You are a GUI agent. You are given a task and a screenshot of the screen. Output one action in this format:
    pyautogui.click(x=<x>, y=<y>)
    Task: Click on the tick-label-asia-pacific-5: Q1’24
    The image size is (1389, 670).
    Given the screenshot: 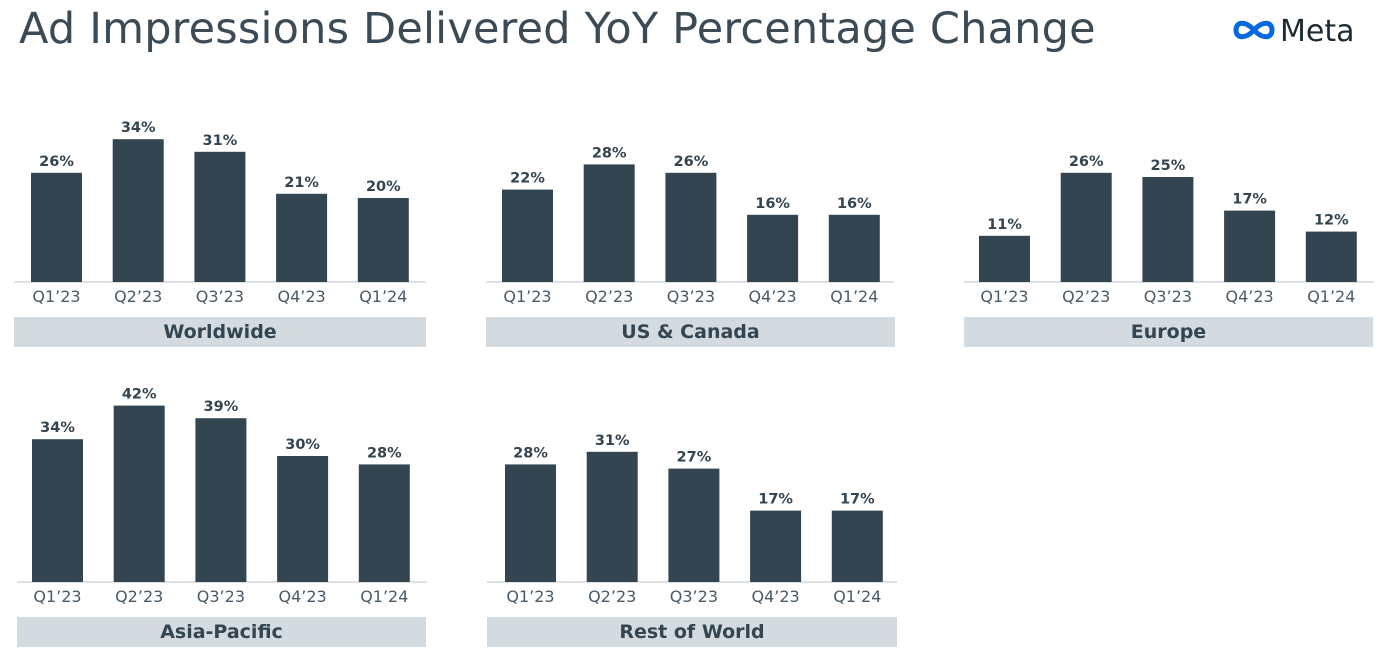 What is the action you would take?
    pyautogui.click(x=384, y=596)
    